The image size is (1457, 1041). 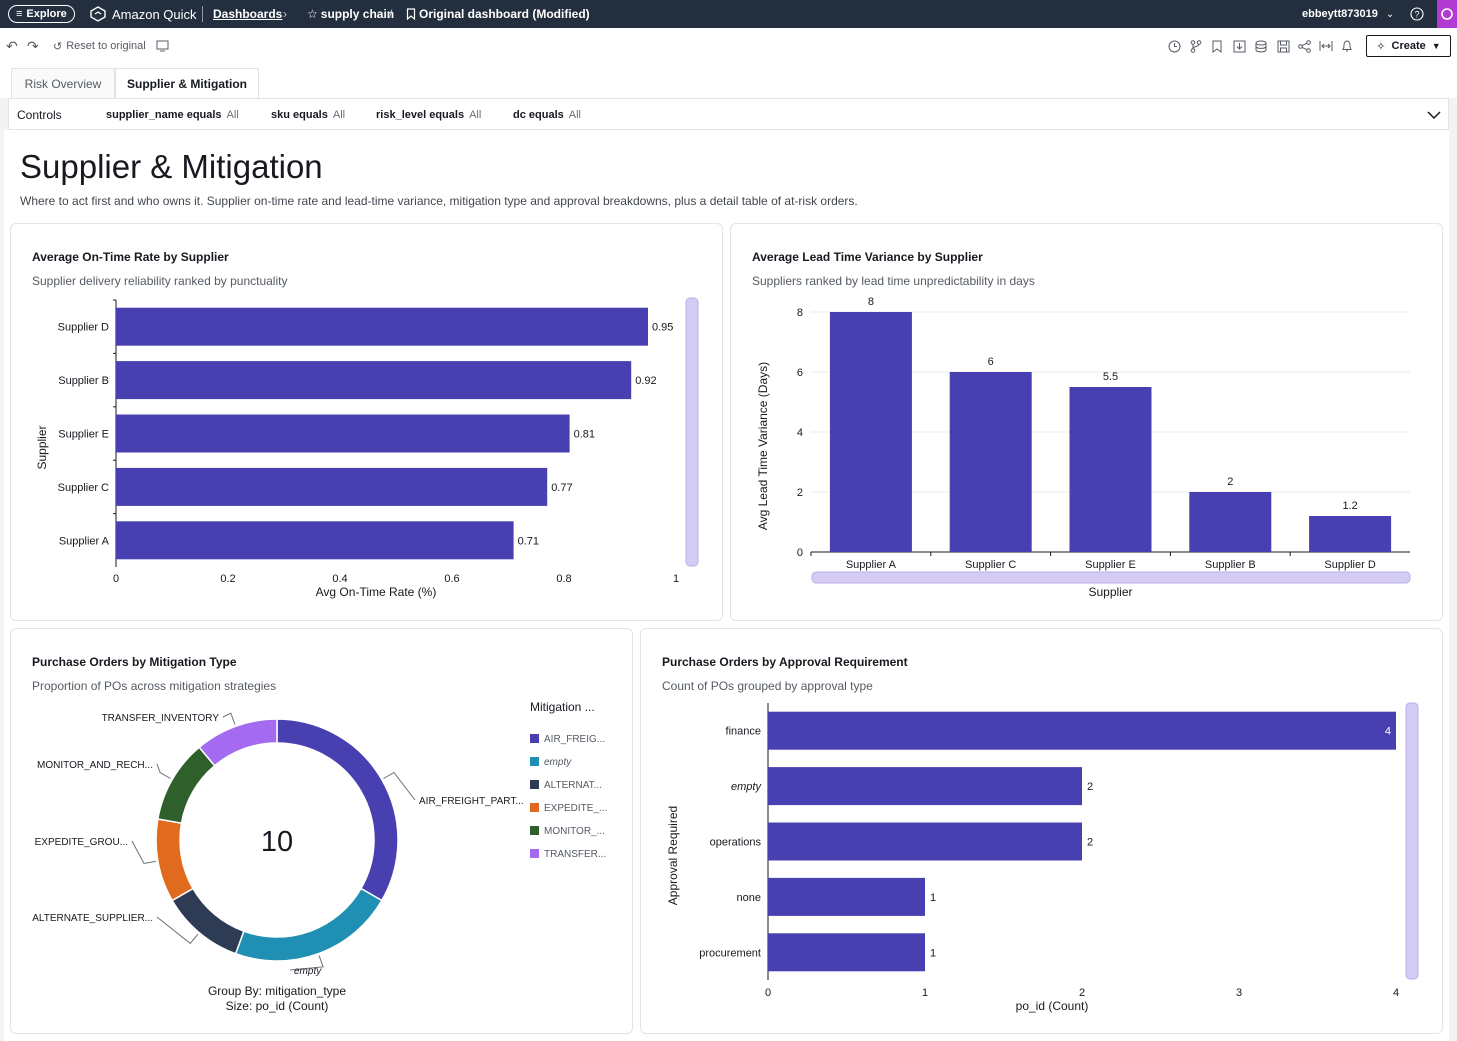 I want to click on fit-width-icon, so click(x=1326, y=46).